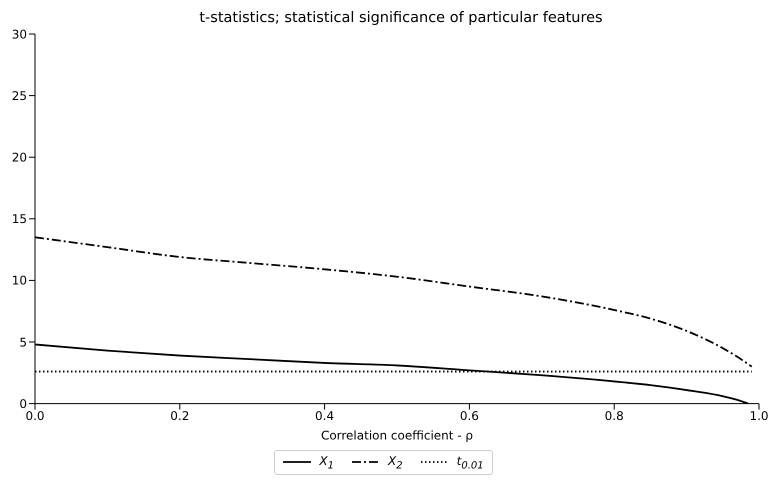 The image size is (781, 485). I want to click on y-tick-label: 20, so click(19, 157).